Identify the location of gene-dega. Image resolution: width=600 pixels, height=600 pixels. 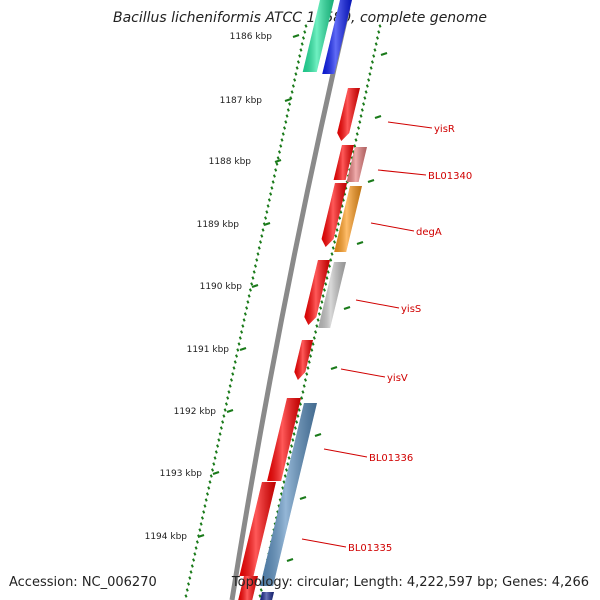
(348, 219).